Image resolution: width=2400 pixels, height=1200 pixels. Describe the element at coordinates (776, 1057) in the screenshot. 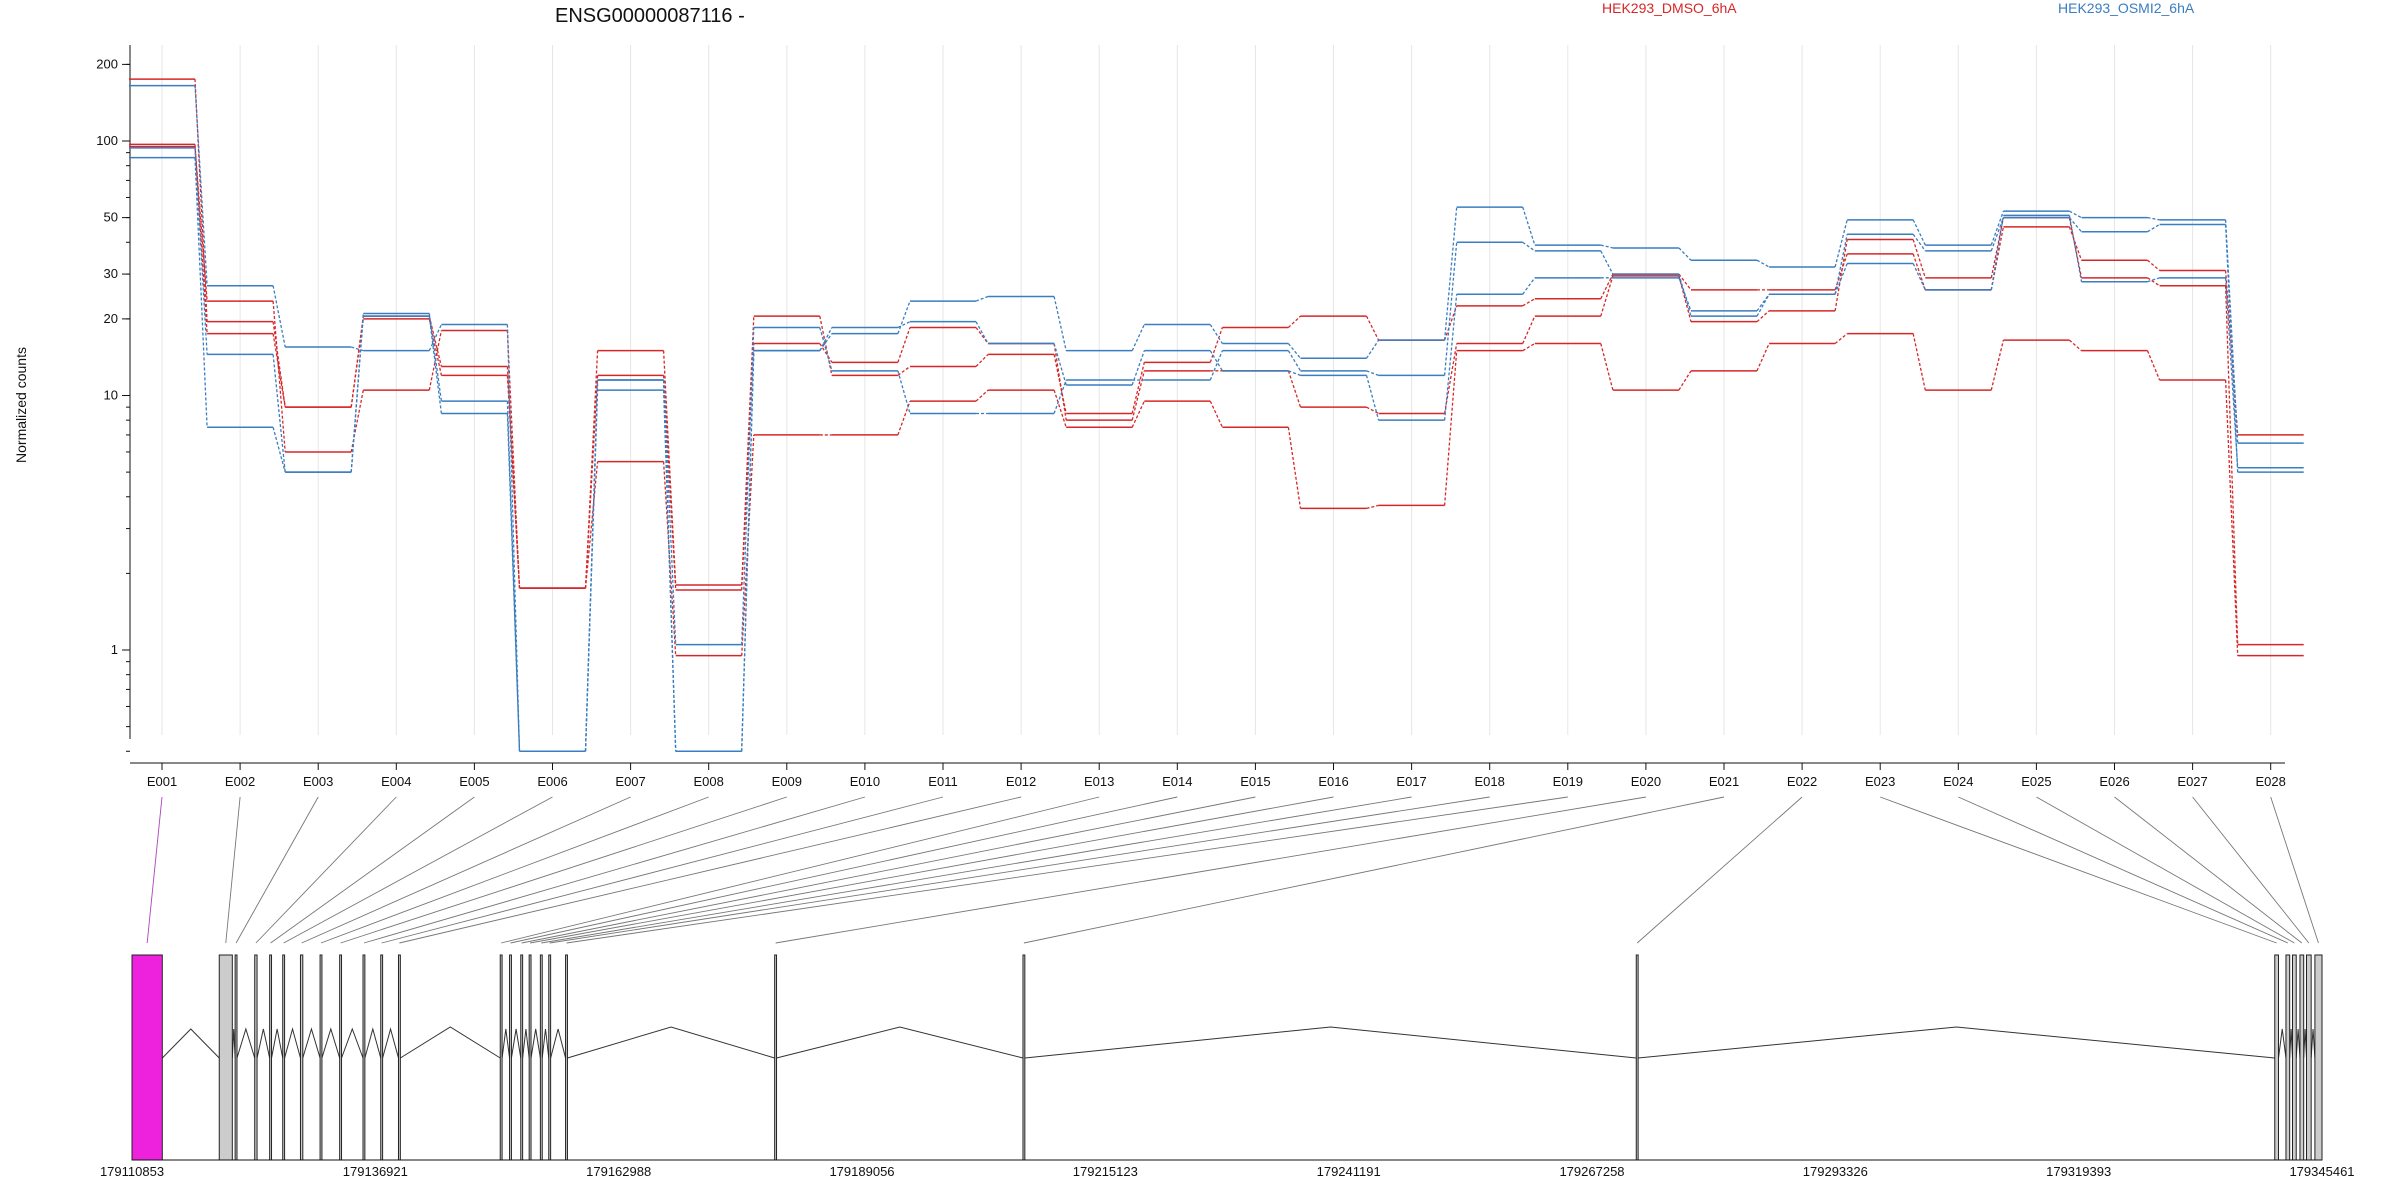

I see `exon-box-E020` at that location.